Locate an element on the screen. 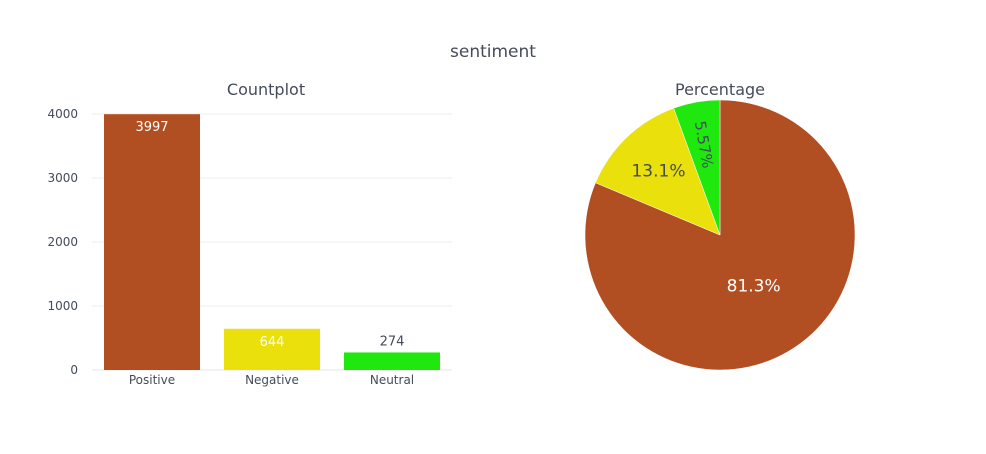 This screenshot has height=454, width=986. bar-value-label: 644 is located at coordinates (272, 342).